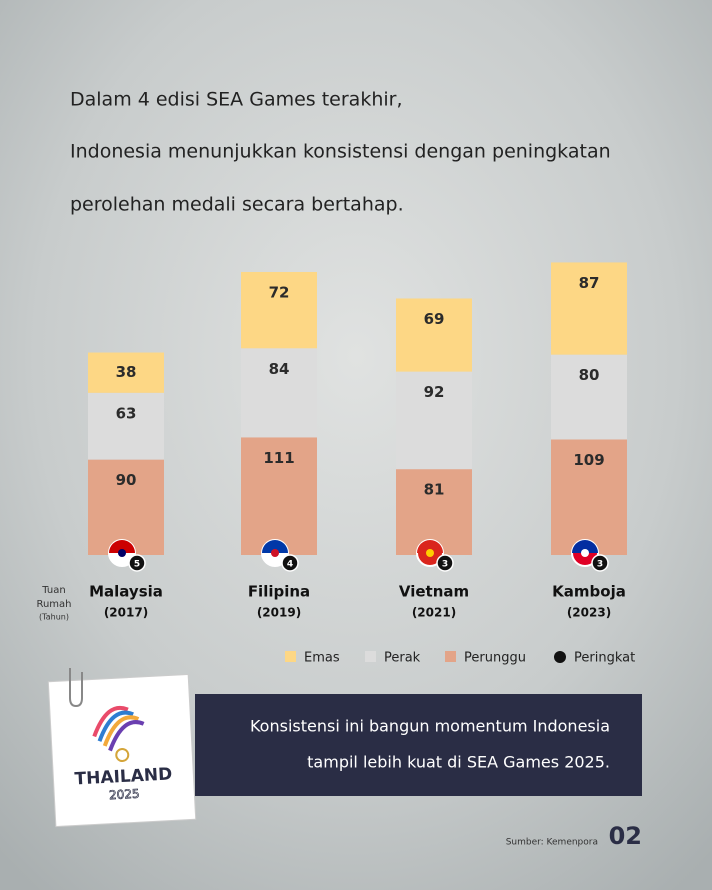 Image resolution: width=712 pixels, height=890 pixels. What do you see at coordinates (122, 754) in the screenshot?
I see `logo-ring` at bounding box center [122, 754].